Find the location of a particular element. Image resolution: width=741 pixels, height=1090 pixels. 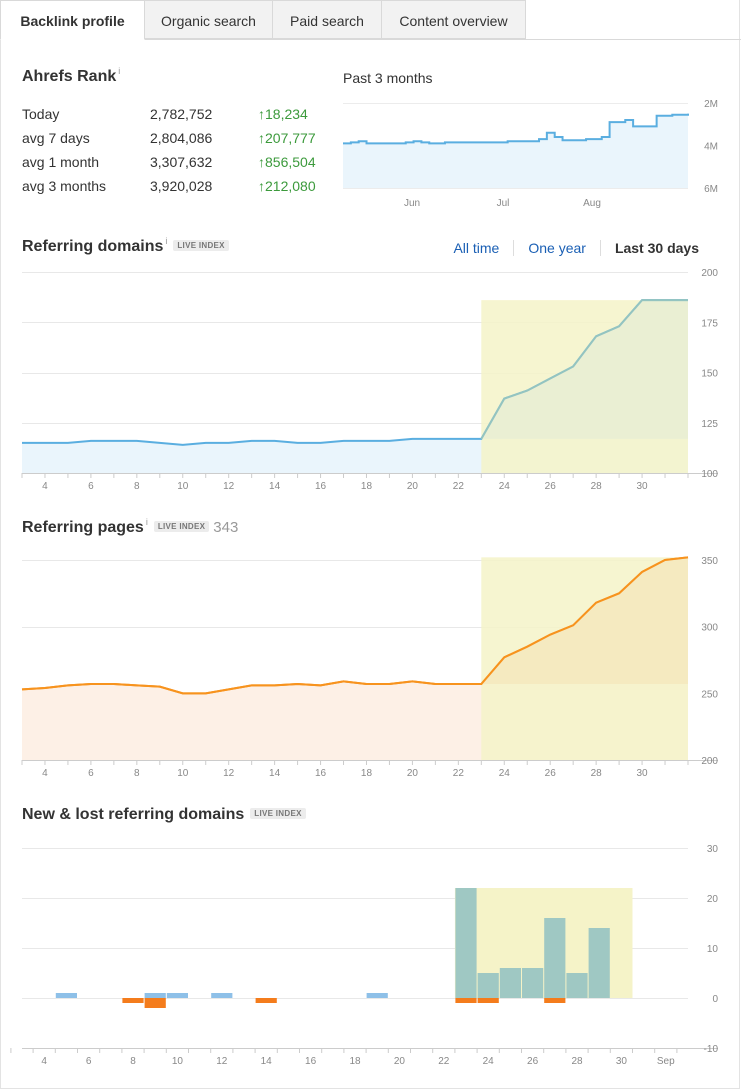

referring-pages-count: 343 is located at coordinates (226, 527).